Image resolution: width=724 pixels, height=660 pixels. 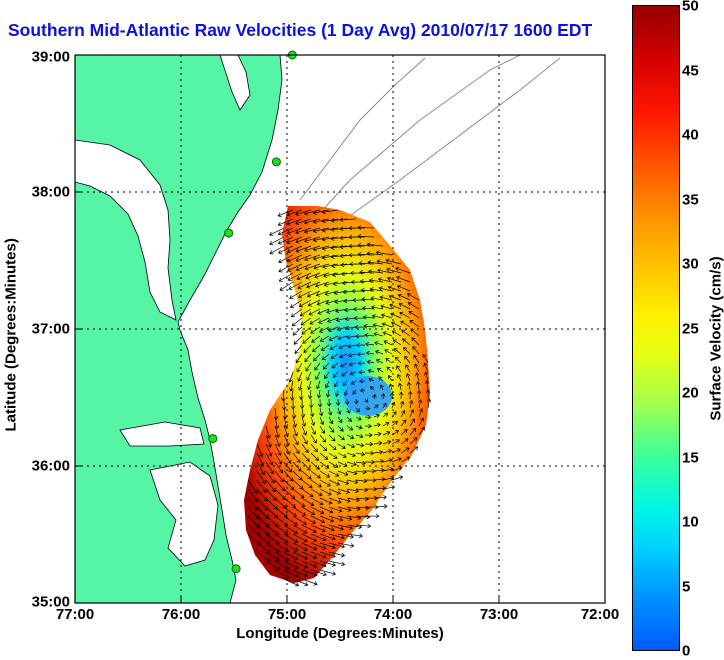 I want to click on colorbar-tick: 45, so click(x=690, y=71).